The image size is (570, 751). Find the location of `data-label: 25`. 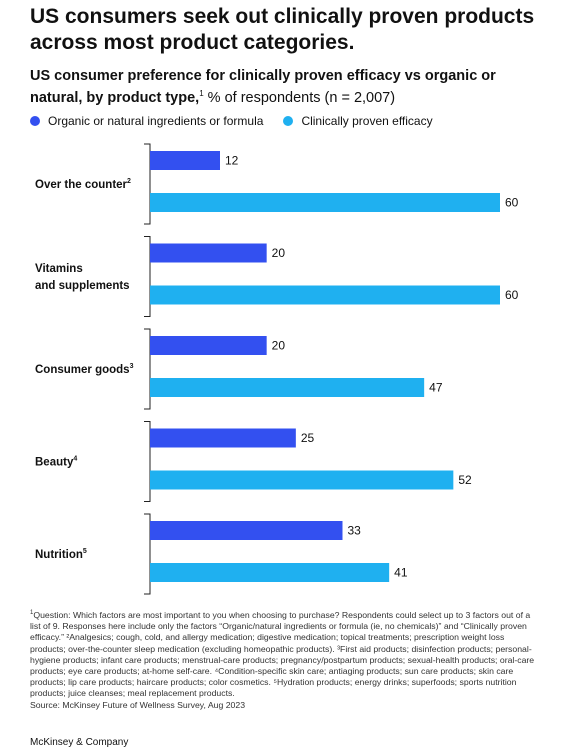

data-label: 25 is located at coordinates (308, 438).